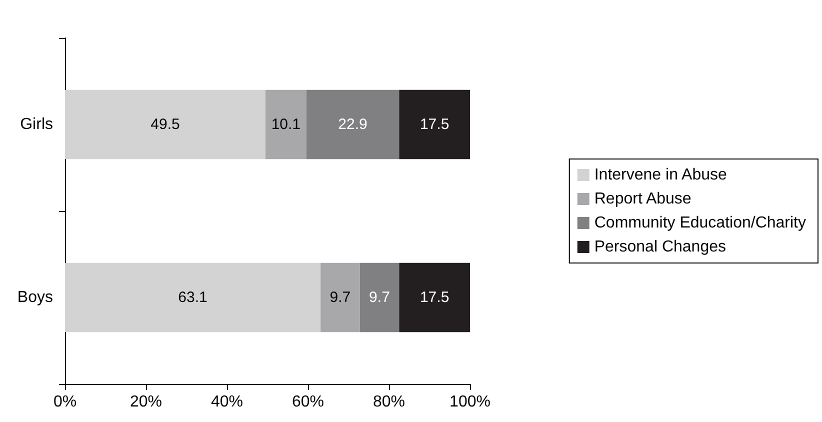 This screenshot has height=422, width=822. I want to click on x-tick-label: 80%, so click(389, 402).